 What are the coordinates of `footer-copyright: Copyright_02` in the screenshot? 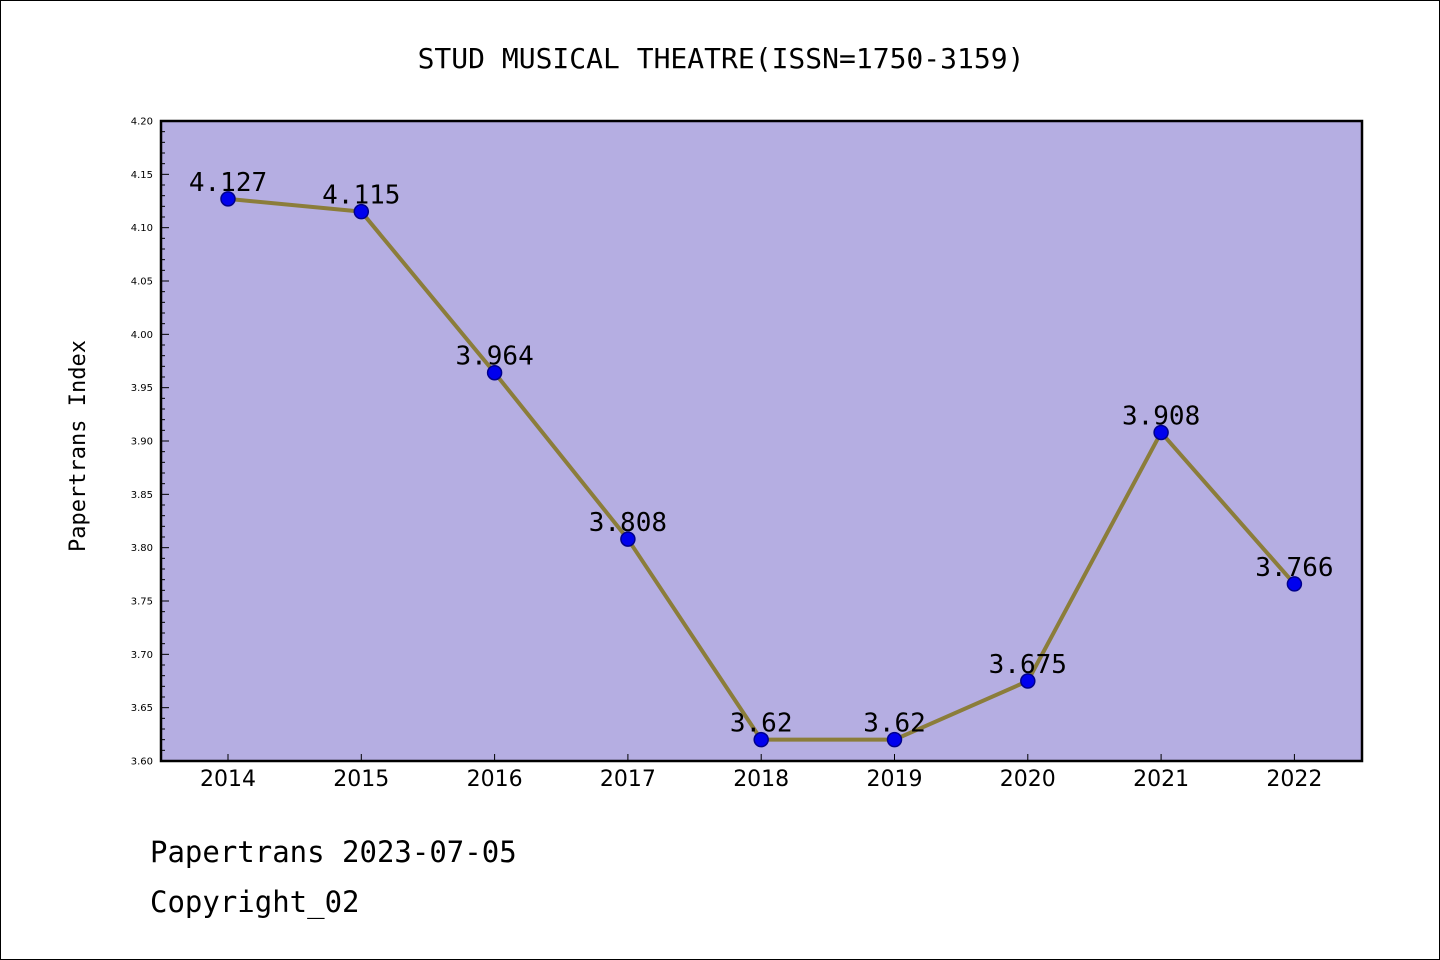 It's located at (255, 902).